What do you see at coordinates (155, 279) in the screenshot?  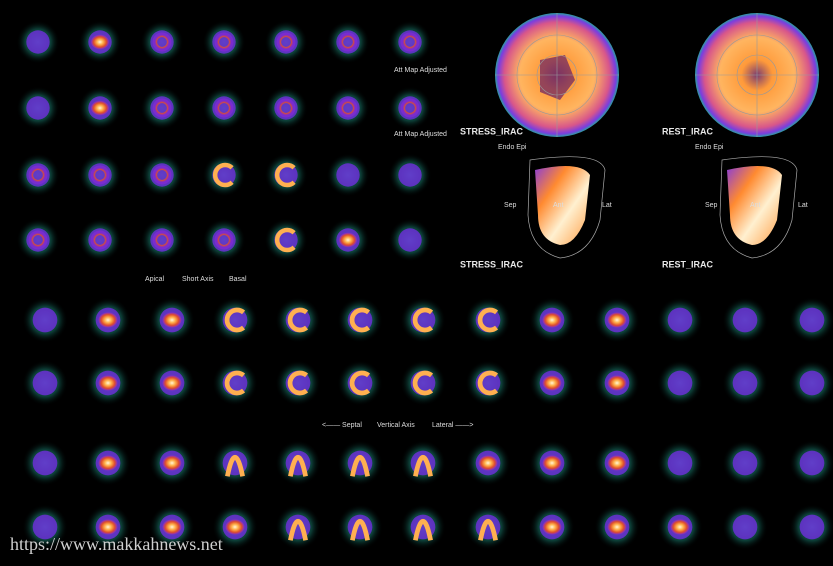 I see `axis-label: Apical` at bounding box center [155, 279].